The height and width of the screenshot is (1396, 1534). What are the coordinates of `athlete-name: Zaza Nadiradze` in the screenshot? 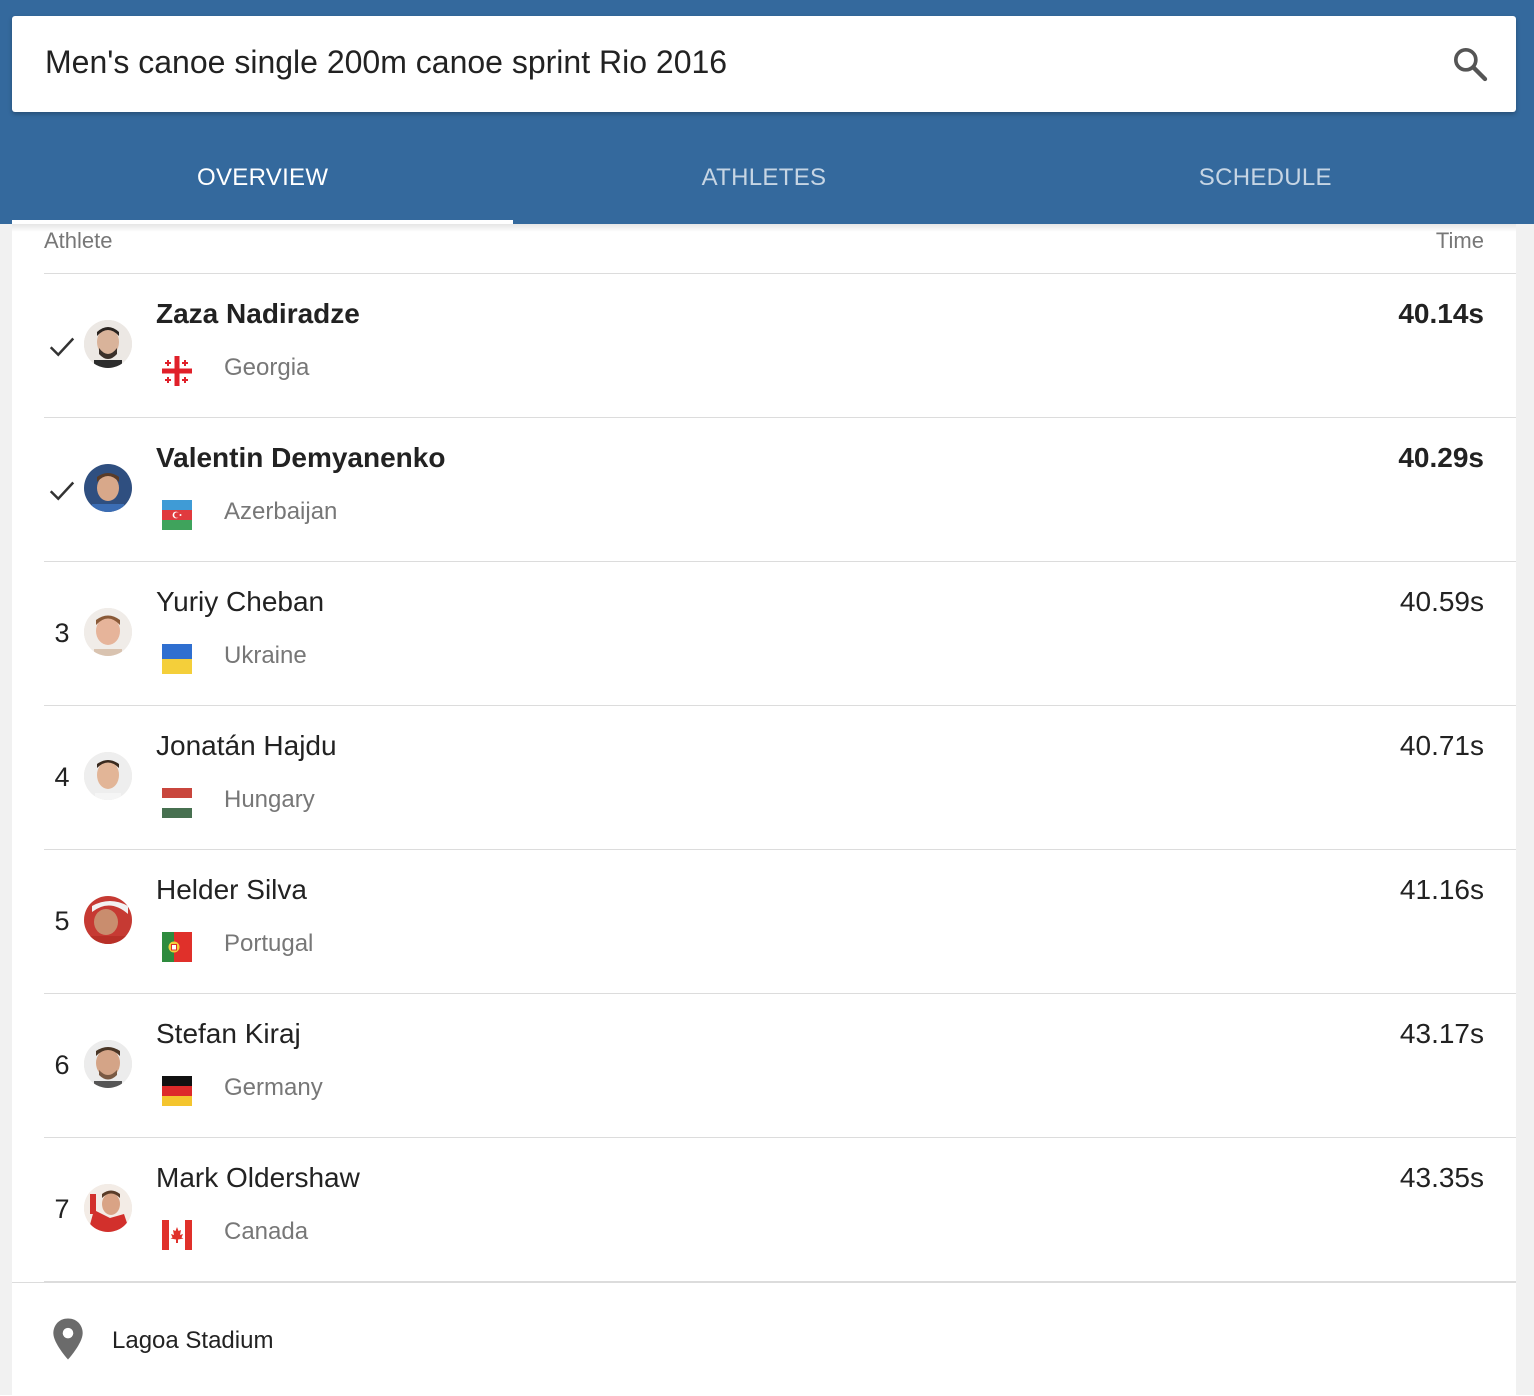 It's located at (258, 313).